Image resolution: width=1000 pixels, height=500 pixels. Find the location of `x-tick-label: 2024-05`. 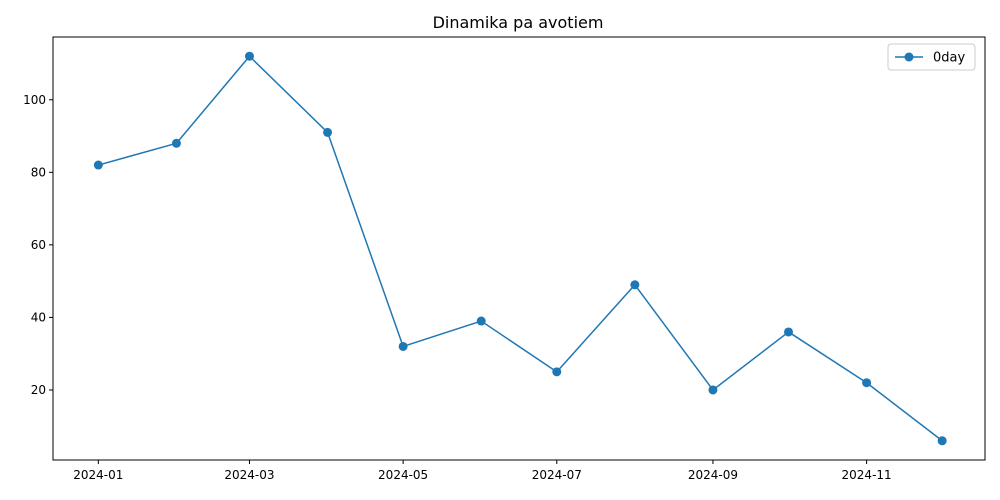

x-tick-label: 2024-05 is located at coordinates (403, 475).